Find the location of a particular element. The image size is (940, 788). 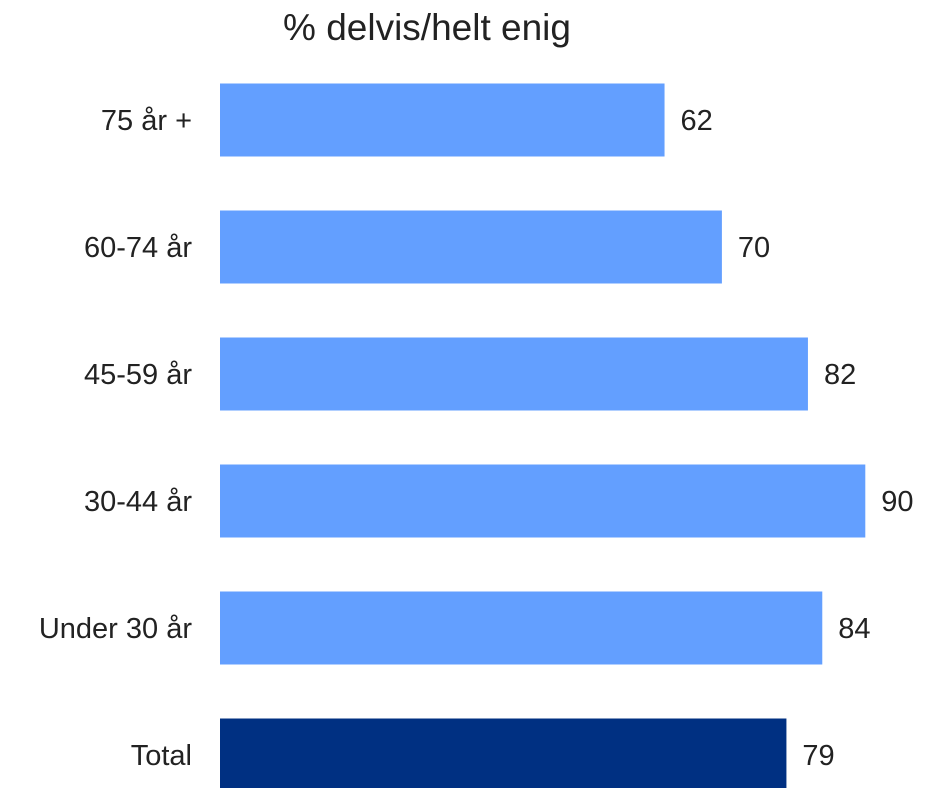

bar-total is located at coordinates (503, 753).